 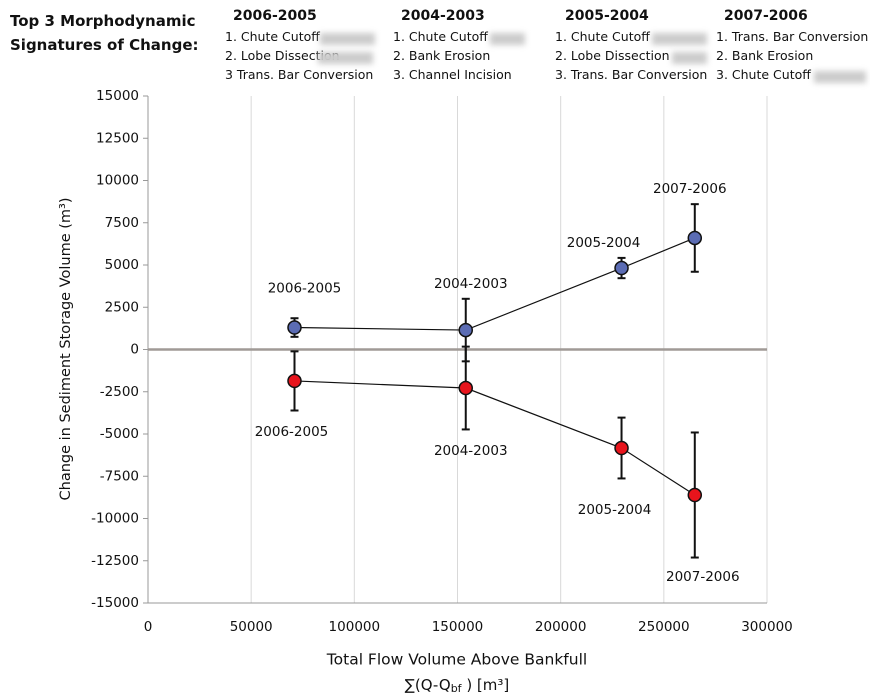 What do you see at coordinates (115, 603) in the screenshot?
I see `y-tick-label: -15000` at bounding box center [115, 603].